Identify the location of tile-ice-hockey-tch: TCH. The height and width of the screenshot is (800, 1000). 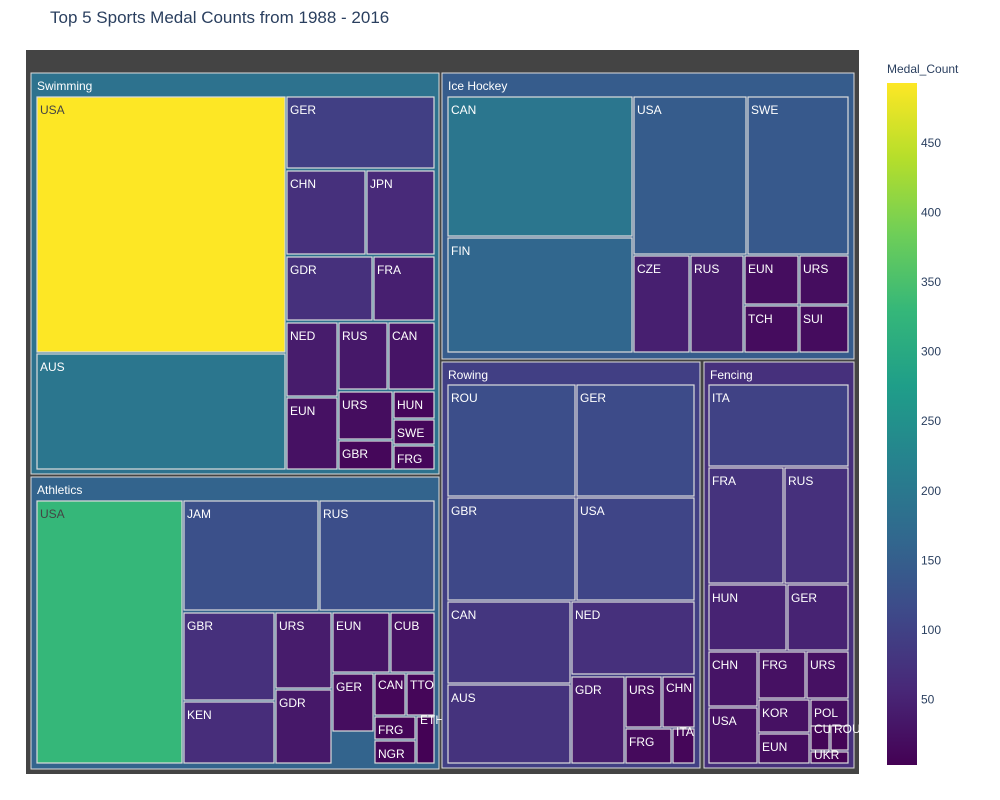
(771, 329).